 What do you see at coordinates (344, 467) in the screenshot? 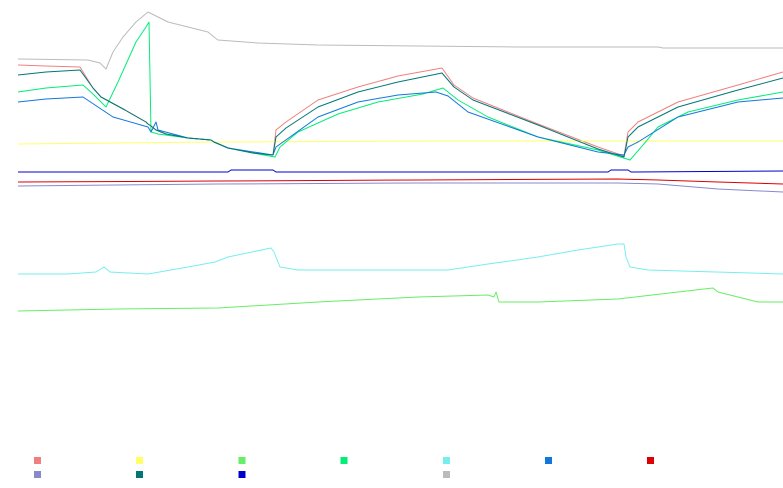
I see `legend` at bounding box center [344, 467].